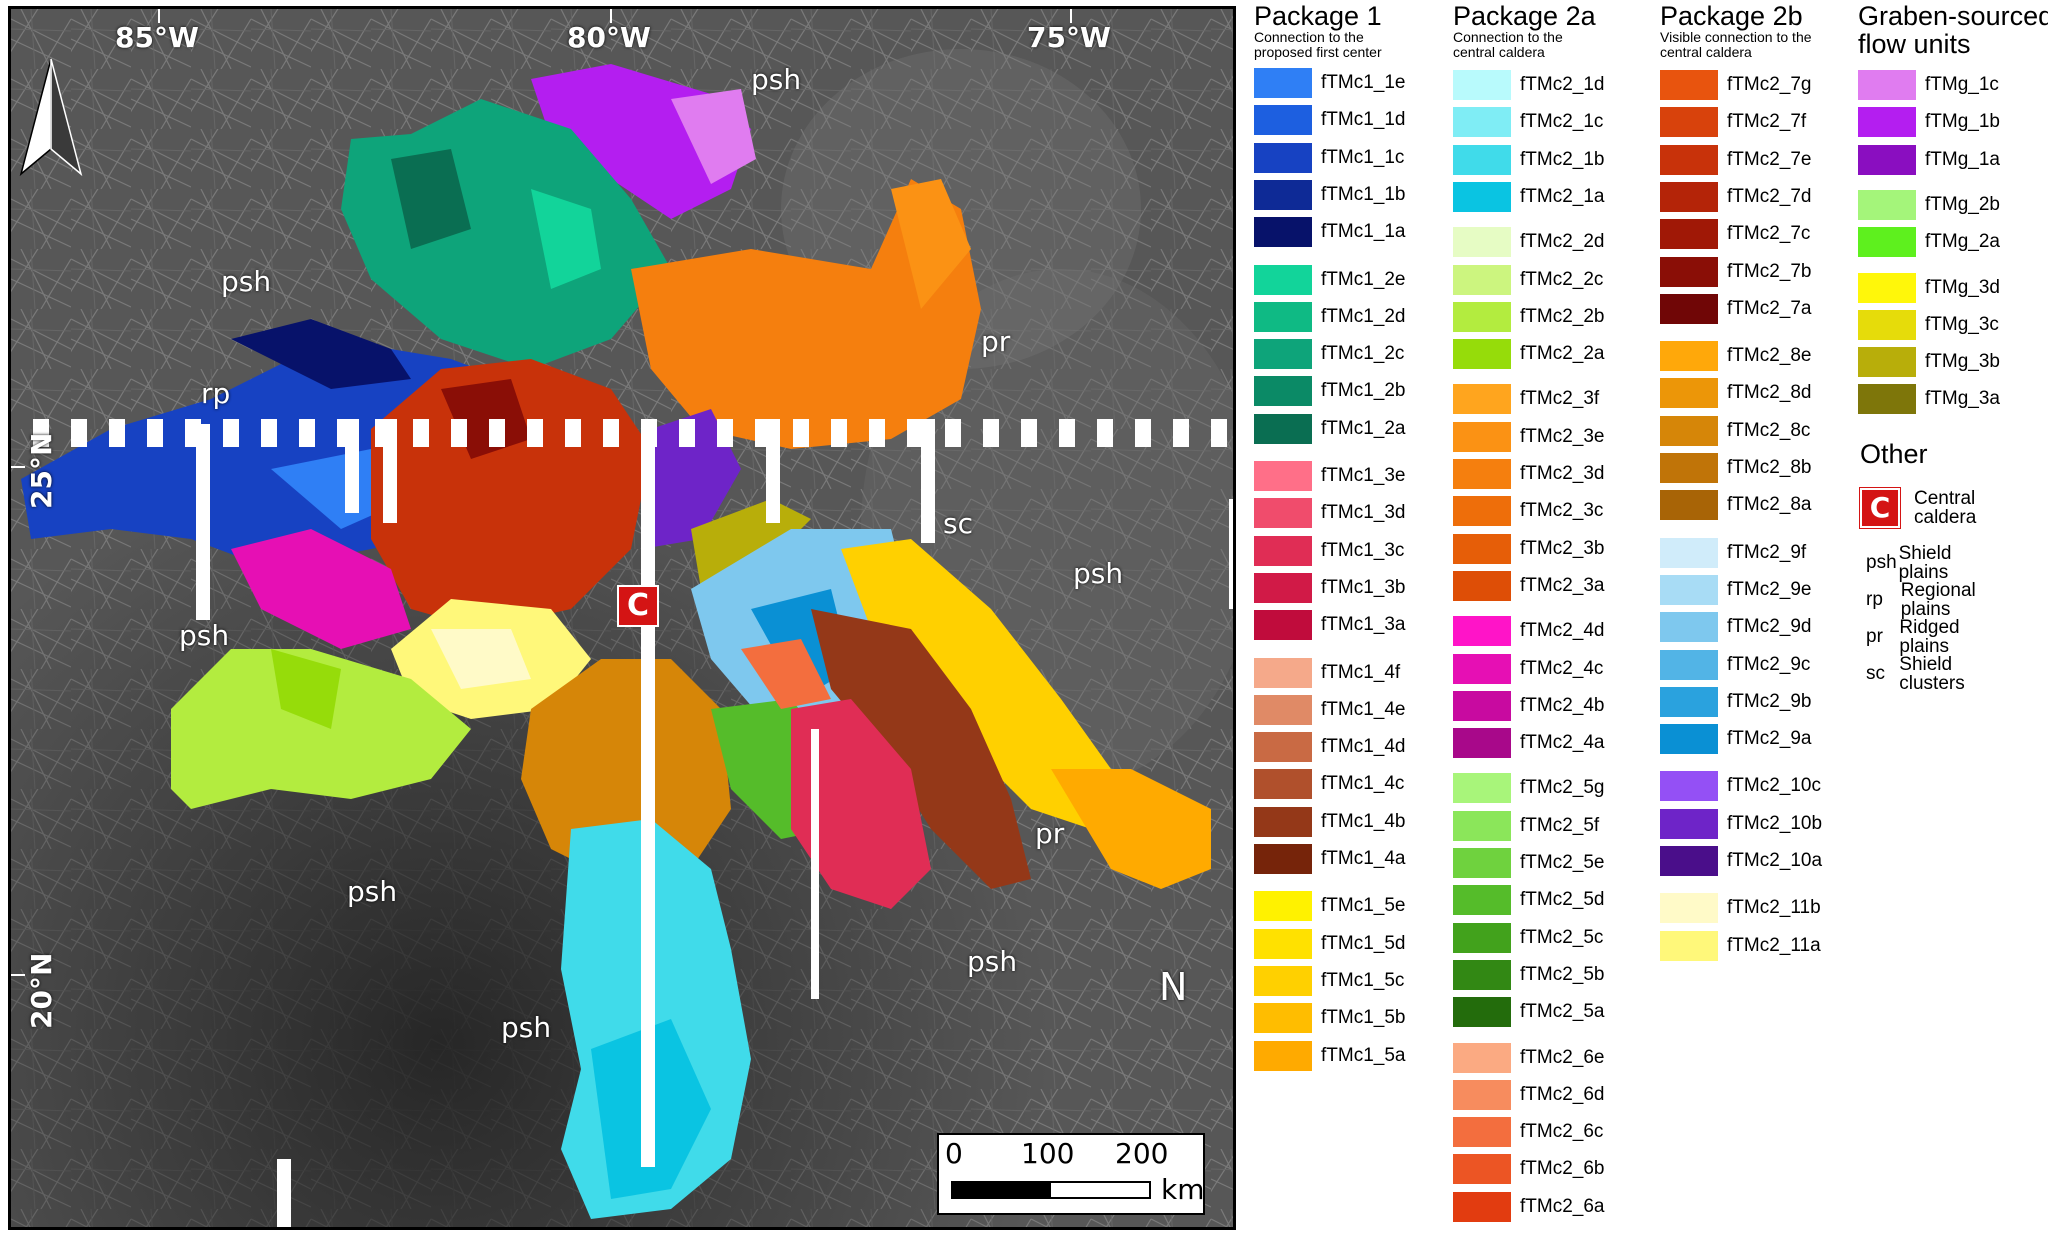 Image resolution: width=2048 pixels, height=1236 pixels. I want to click on legend-item: fTMc1_2c, so click(1329, 354).